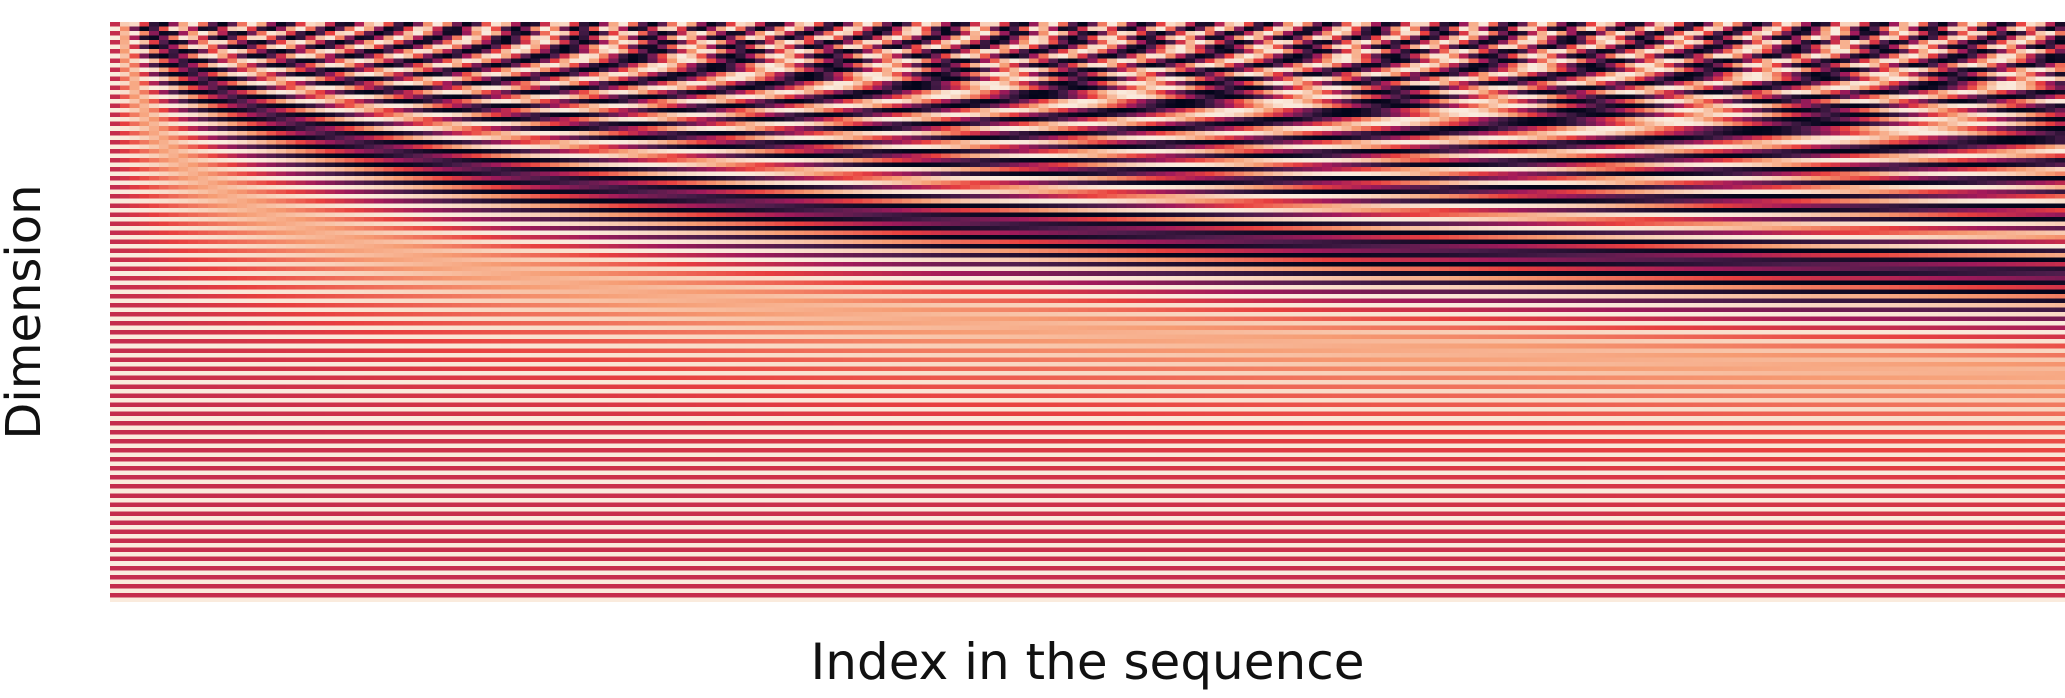  Describe the element at coordinates (26, 312) in the screenshot. I see `y-axis-label: Dimension` at that location.